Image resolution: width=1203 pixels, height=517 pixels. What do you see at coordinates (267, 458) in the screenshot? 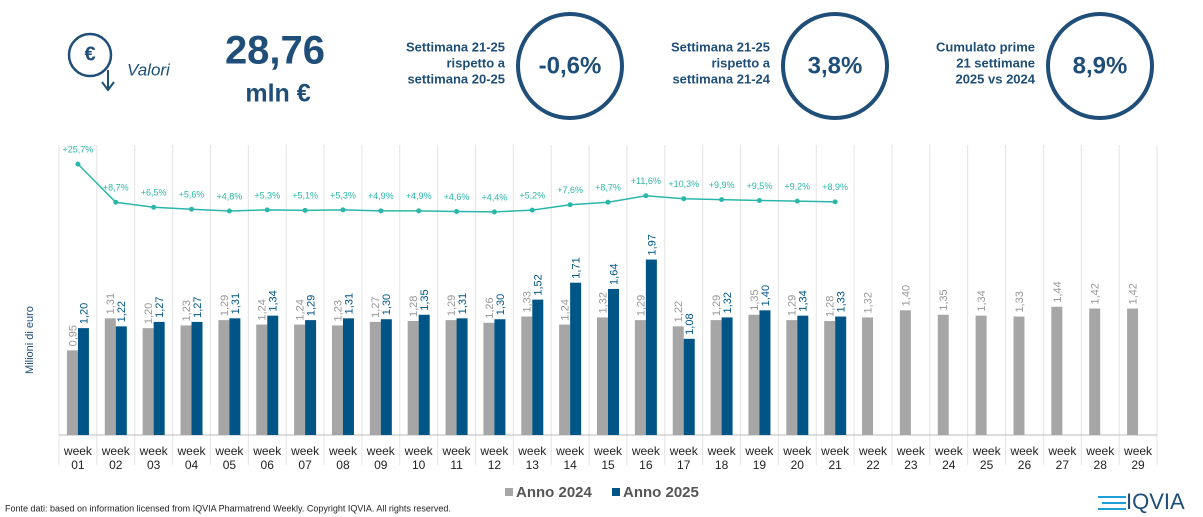
I see `x-tick-label: week 06` at bounding box center [267, 458].